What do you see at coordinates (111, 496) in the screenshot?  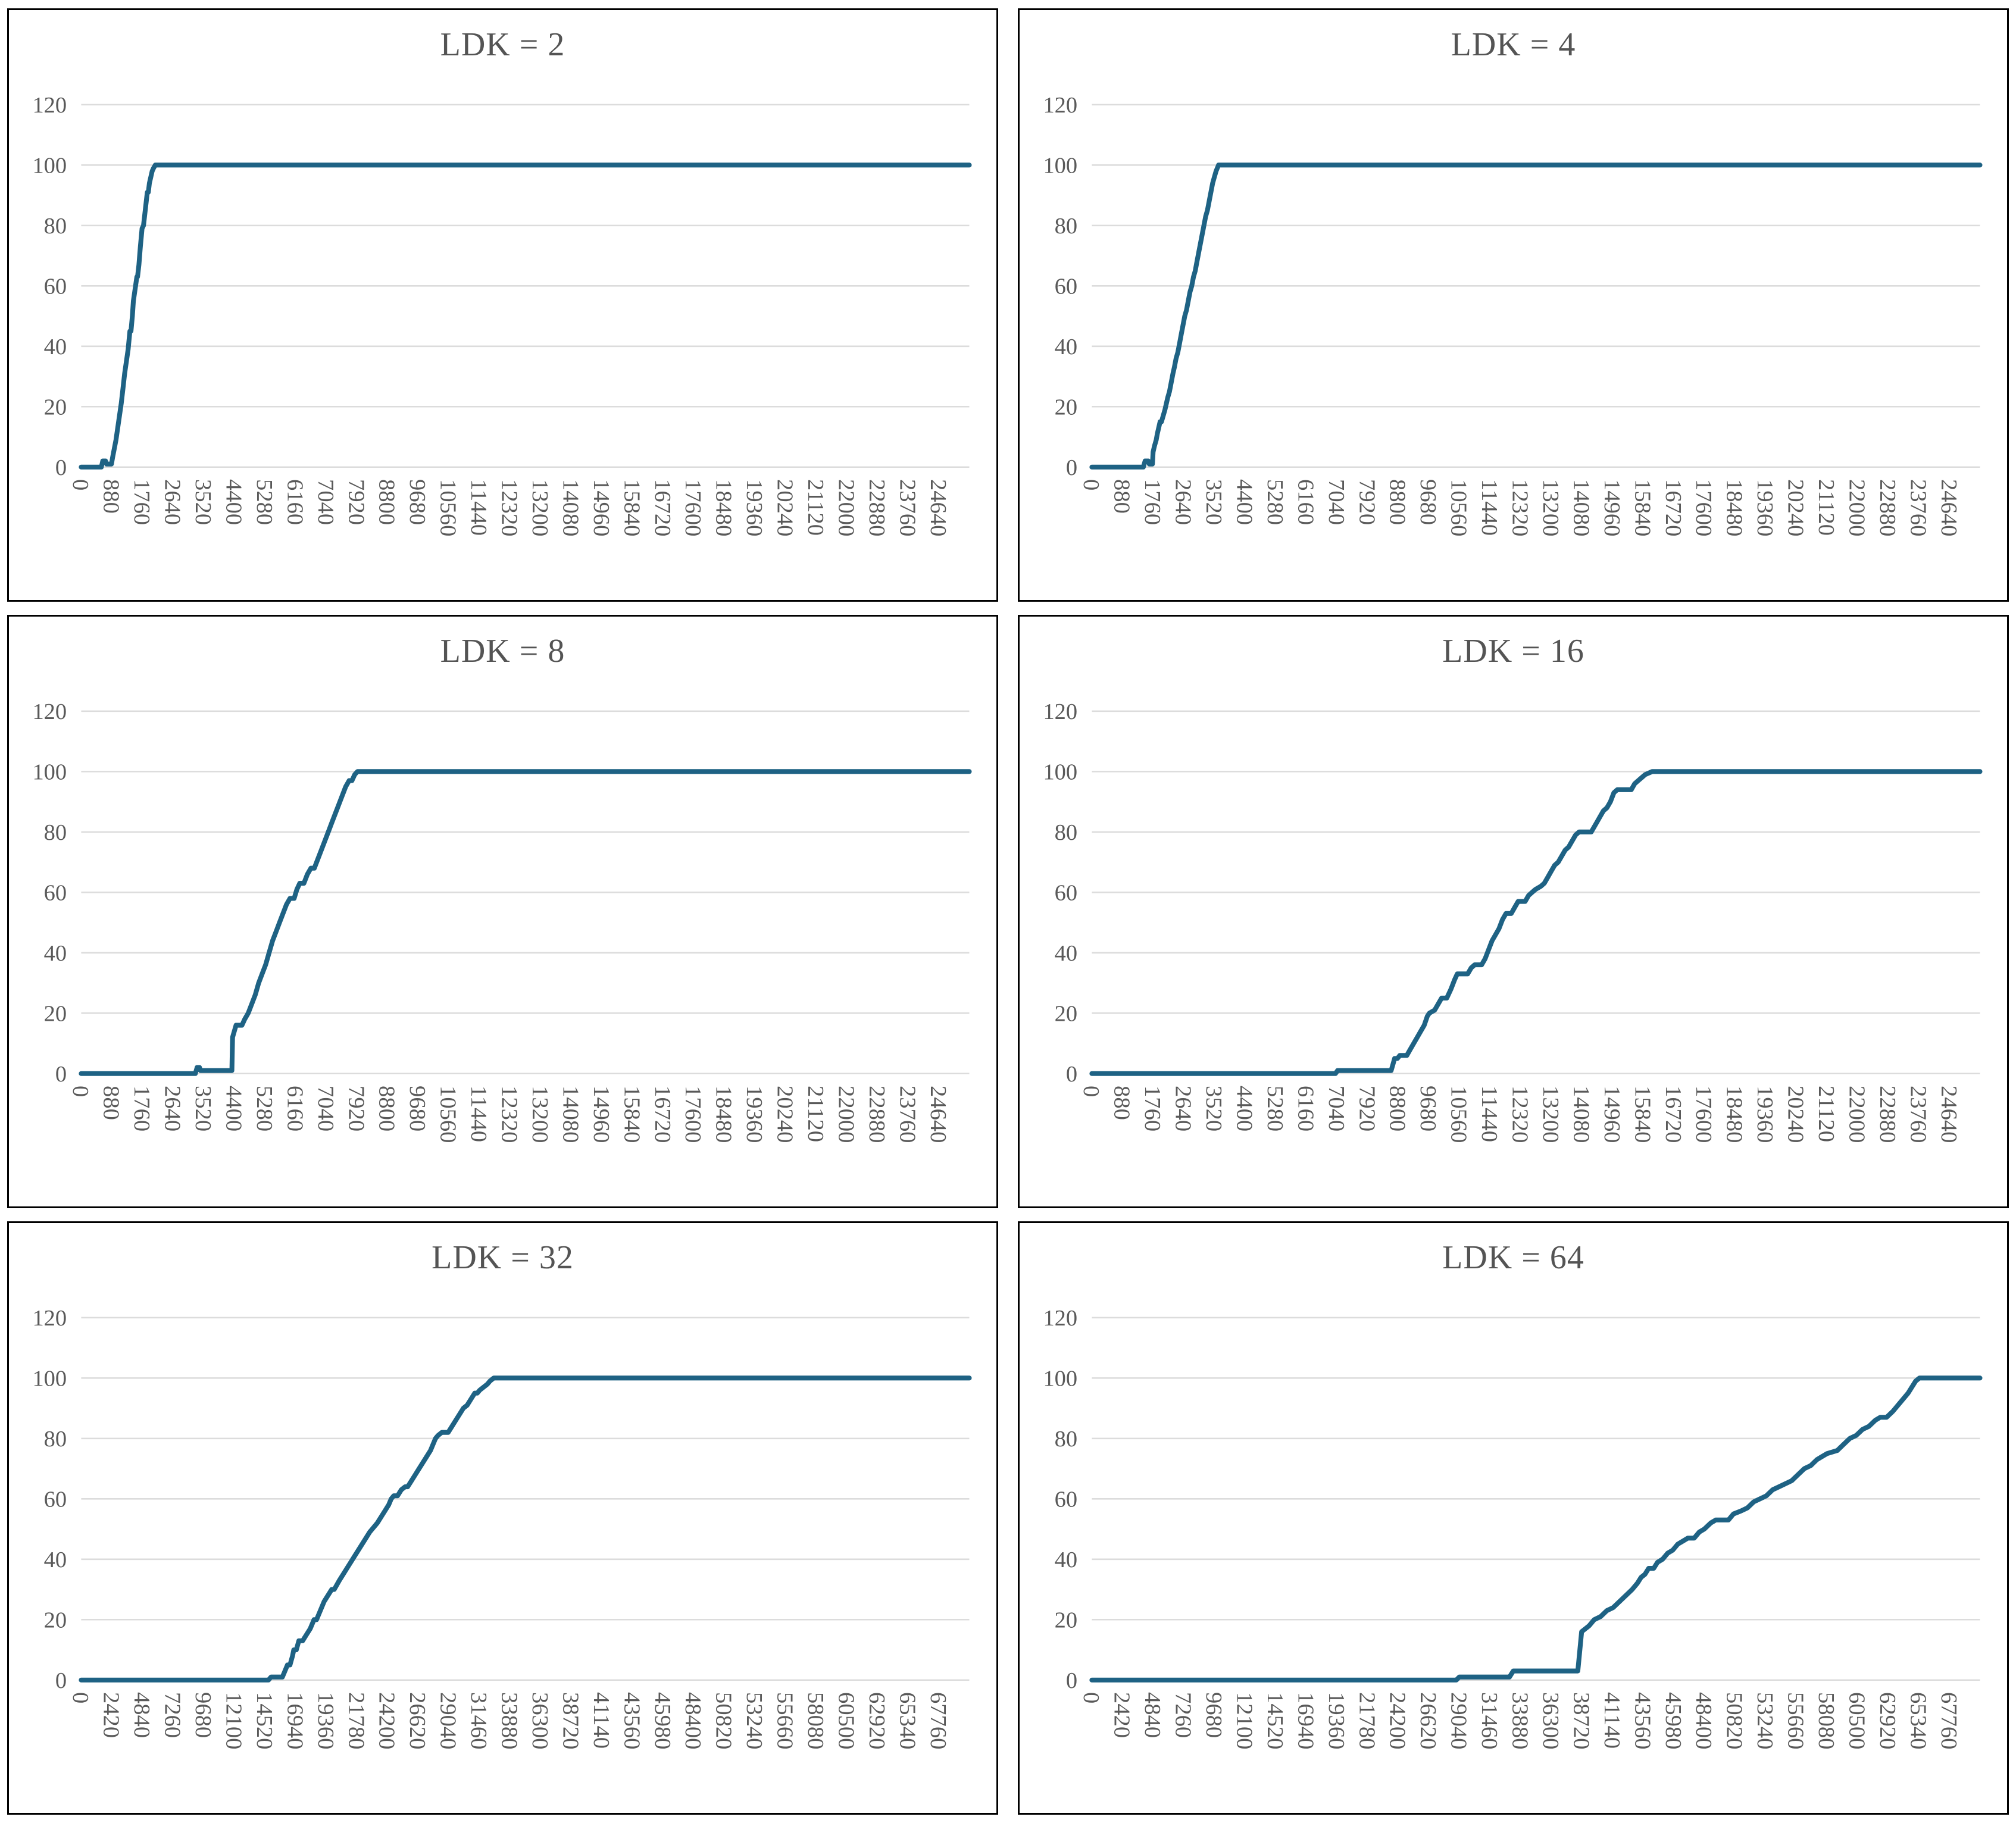 I see `x-tick-label: 880` at bounding box center [111, 496].